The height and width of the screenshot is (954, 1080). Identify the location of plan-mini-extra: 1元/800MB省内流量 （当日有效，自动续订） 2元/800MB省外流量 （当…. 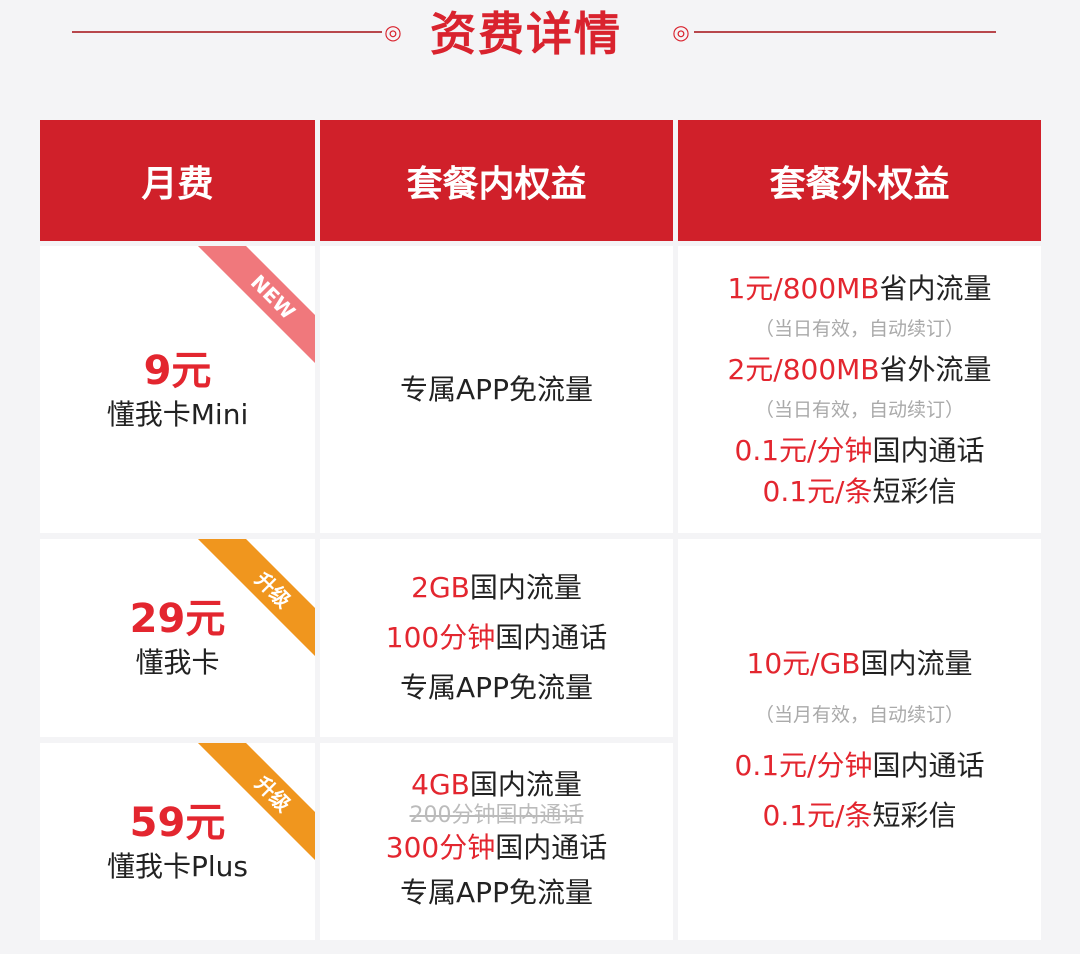
(859, 389).